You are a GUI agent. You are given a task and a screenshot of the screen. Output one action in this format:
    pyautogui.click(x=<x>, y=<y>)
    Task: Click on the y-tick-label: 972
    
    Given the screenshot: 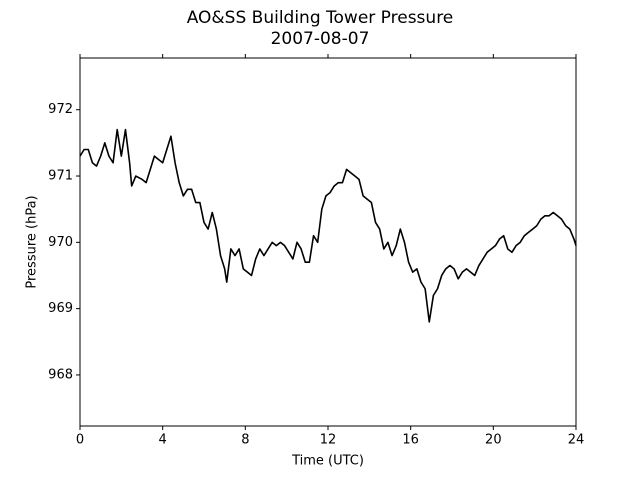 What is the action you would take?
    pyautogui.click(x=60, y=109)
    